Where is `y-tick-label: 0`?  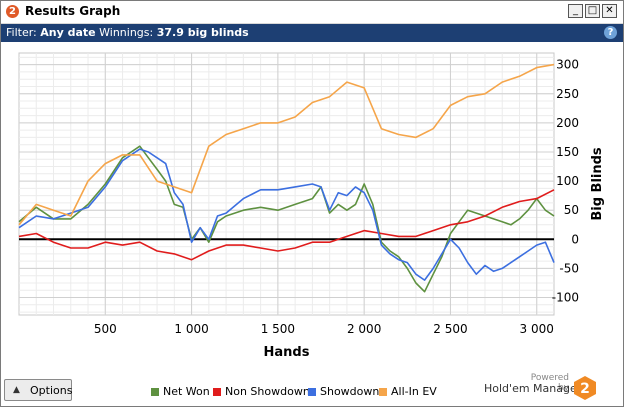 y-tick-label: 0 is located at coordinates (575, 239).